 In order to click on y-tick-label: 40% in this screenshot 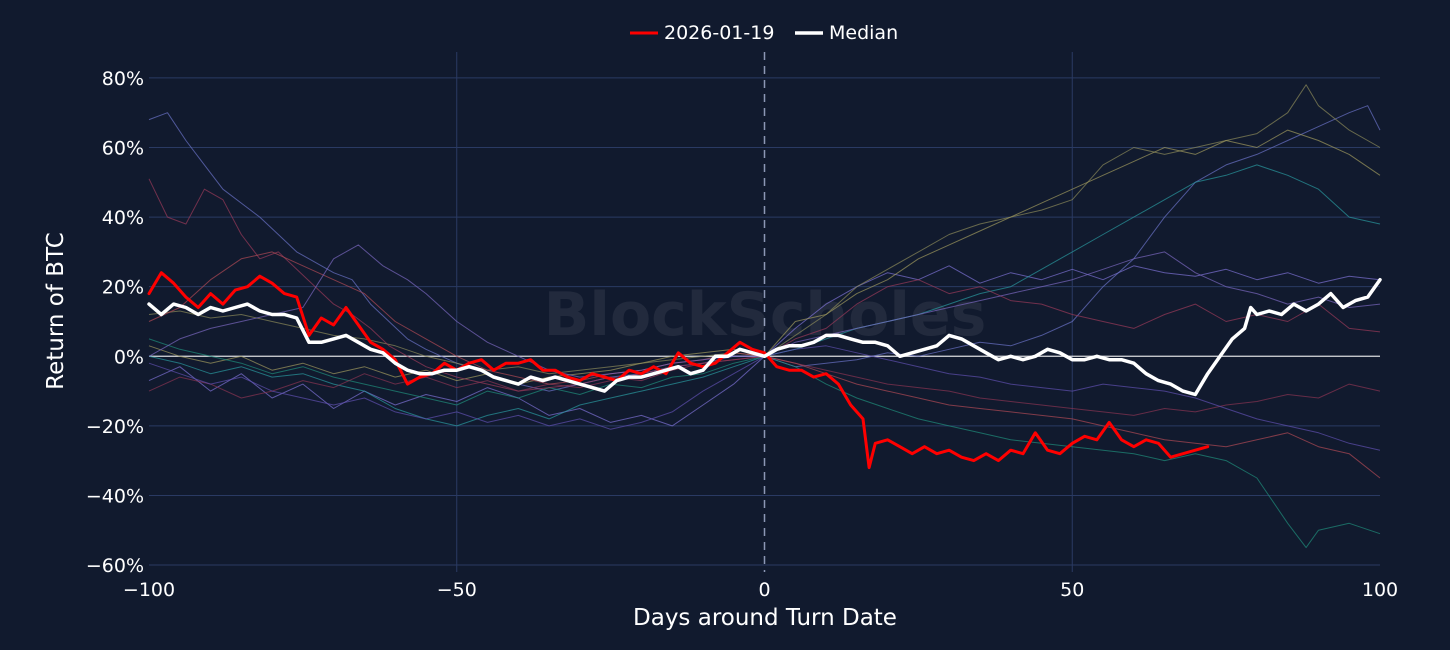, I will do `click(123, 218)`.